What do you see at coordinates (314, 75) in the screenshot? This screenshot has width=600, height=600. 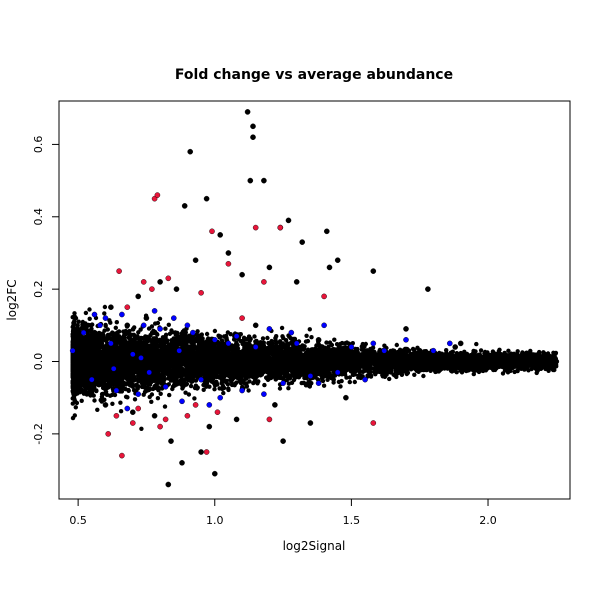 I see `chart-title: Fold change vs average abundance` at bounding box center [314, 75].